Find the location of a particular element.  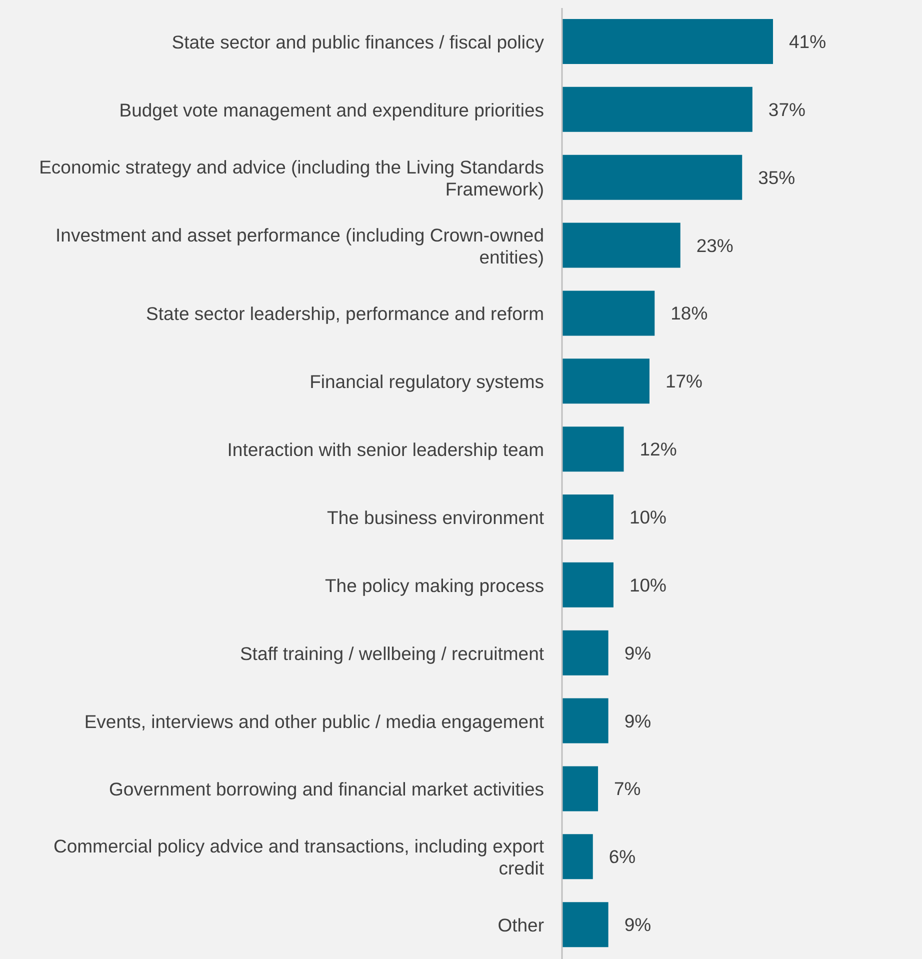

data-label: 7% is located at coordinates (627, 789).